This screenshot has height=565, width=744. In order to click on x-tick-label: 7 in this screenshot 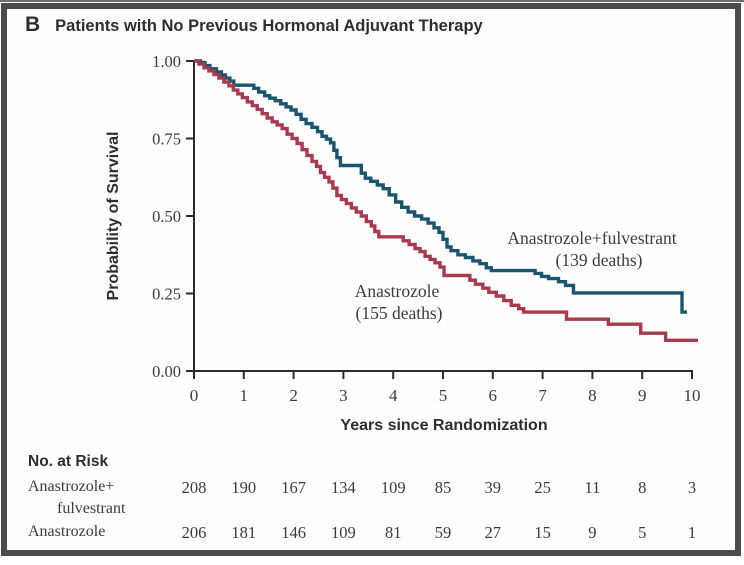, I will do `click(542, 395)`.